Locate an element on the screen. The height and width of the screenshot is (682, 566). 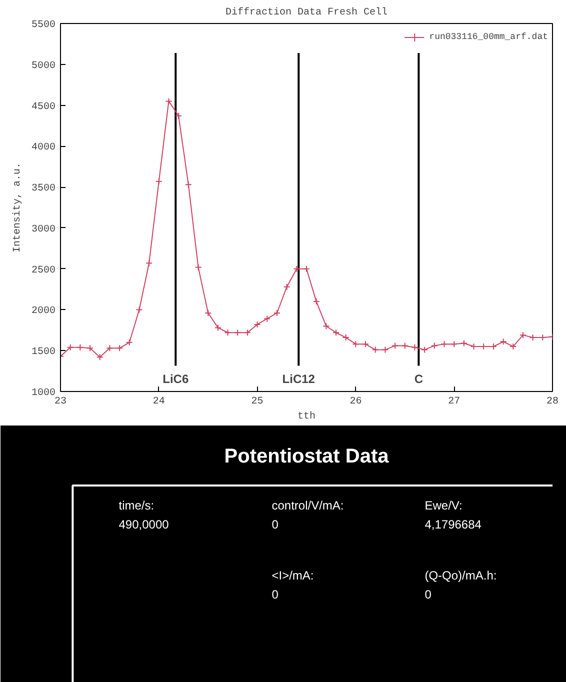
ref-line-label: LiC6 is located at coordinates (175, 379).